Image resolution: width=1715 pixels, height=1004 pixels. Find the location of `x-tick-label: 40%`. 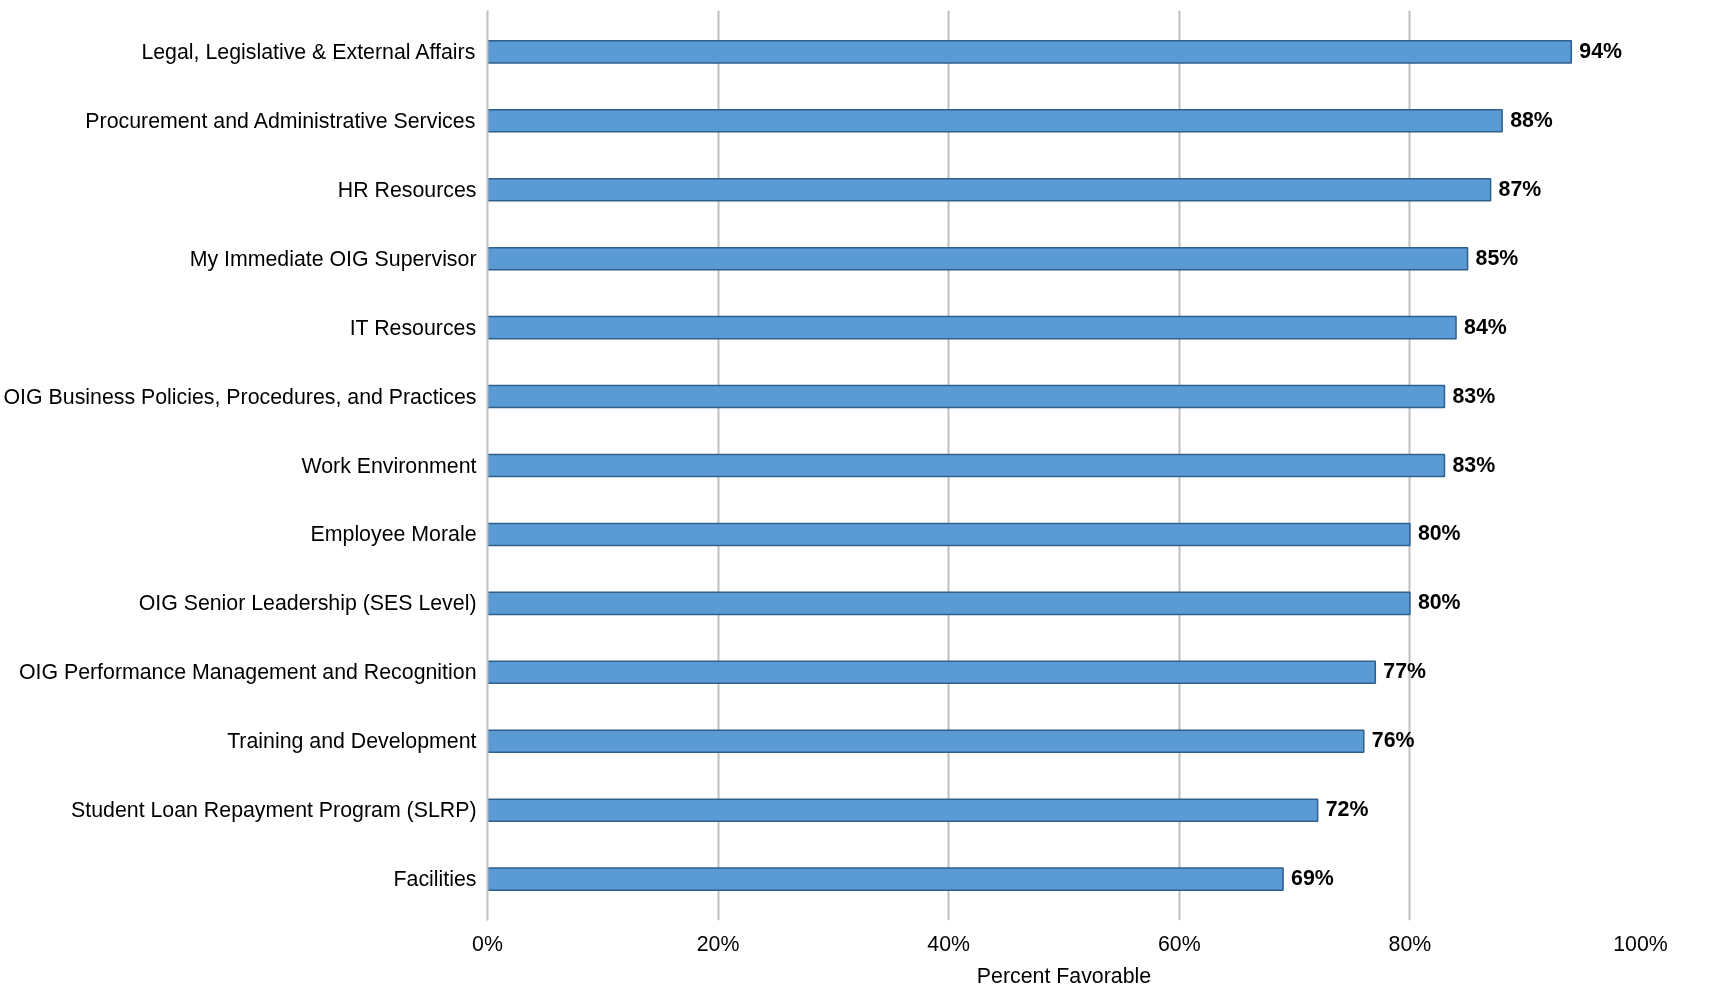

x-tick-label: 40% is located at coordinates (949, 943).